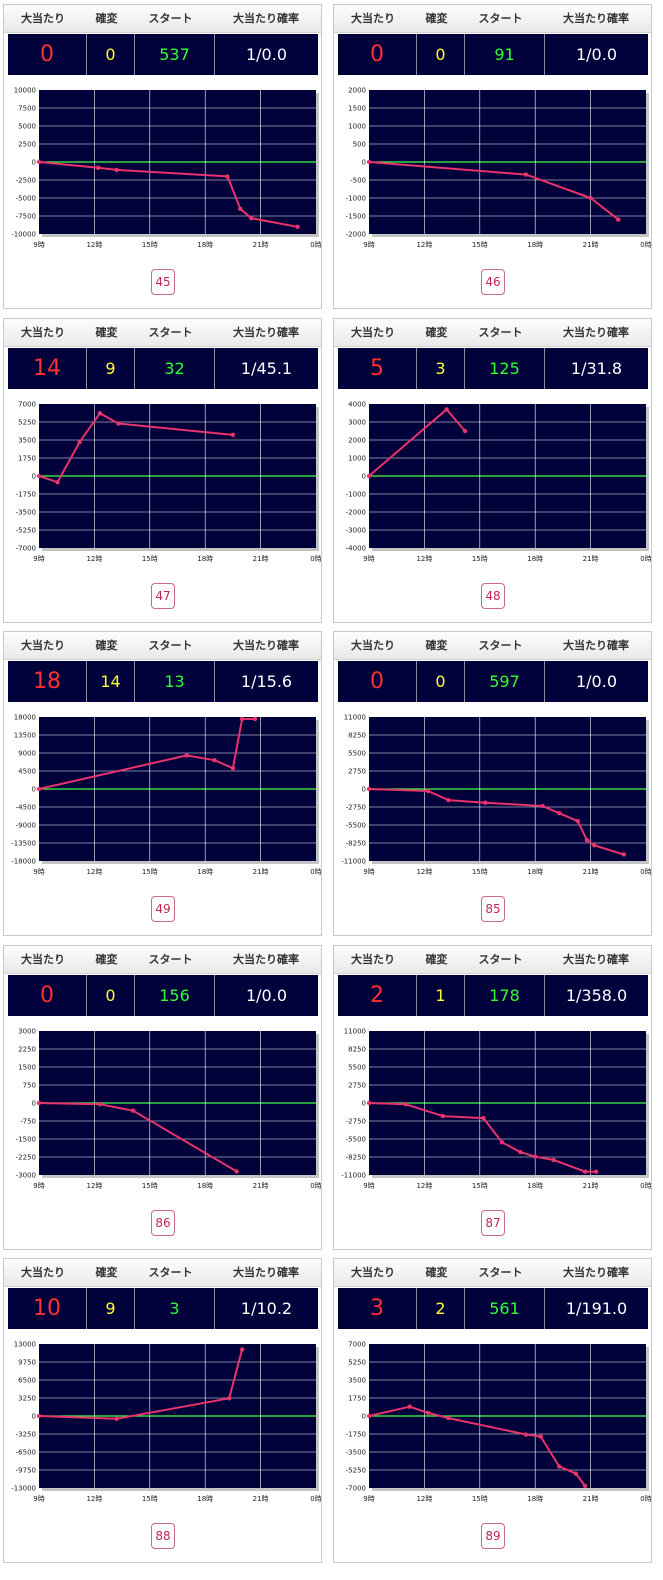 The height and width of the screenshot is (1580, 663). I want to click on machine-number-link: 45, so click(163, 282).